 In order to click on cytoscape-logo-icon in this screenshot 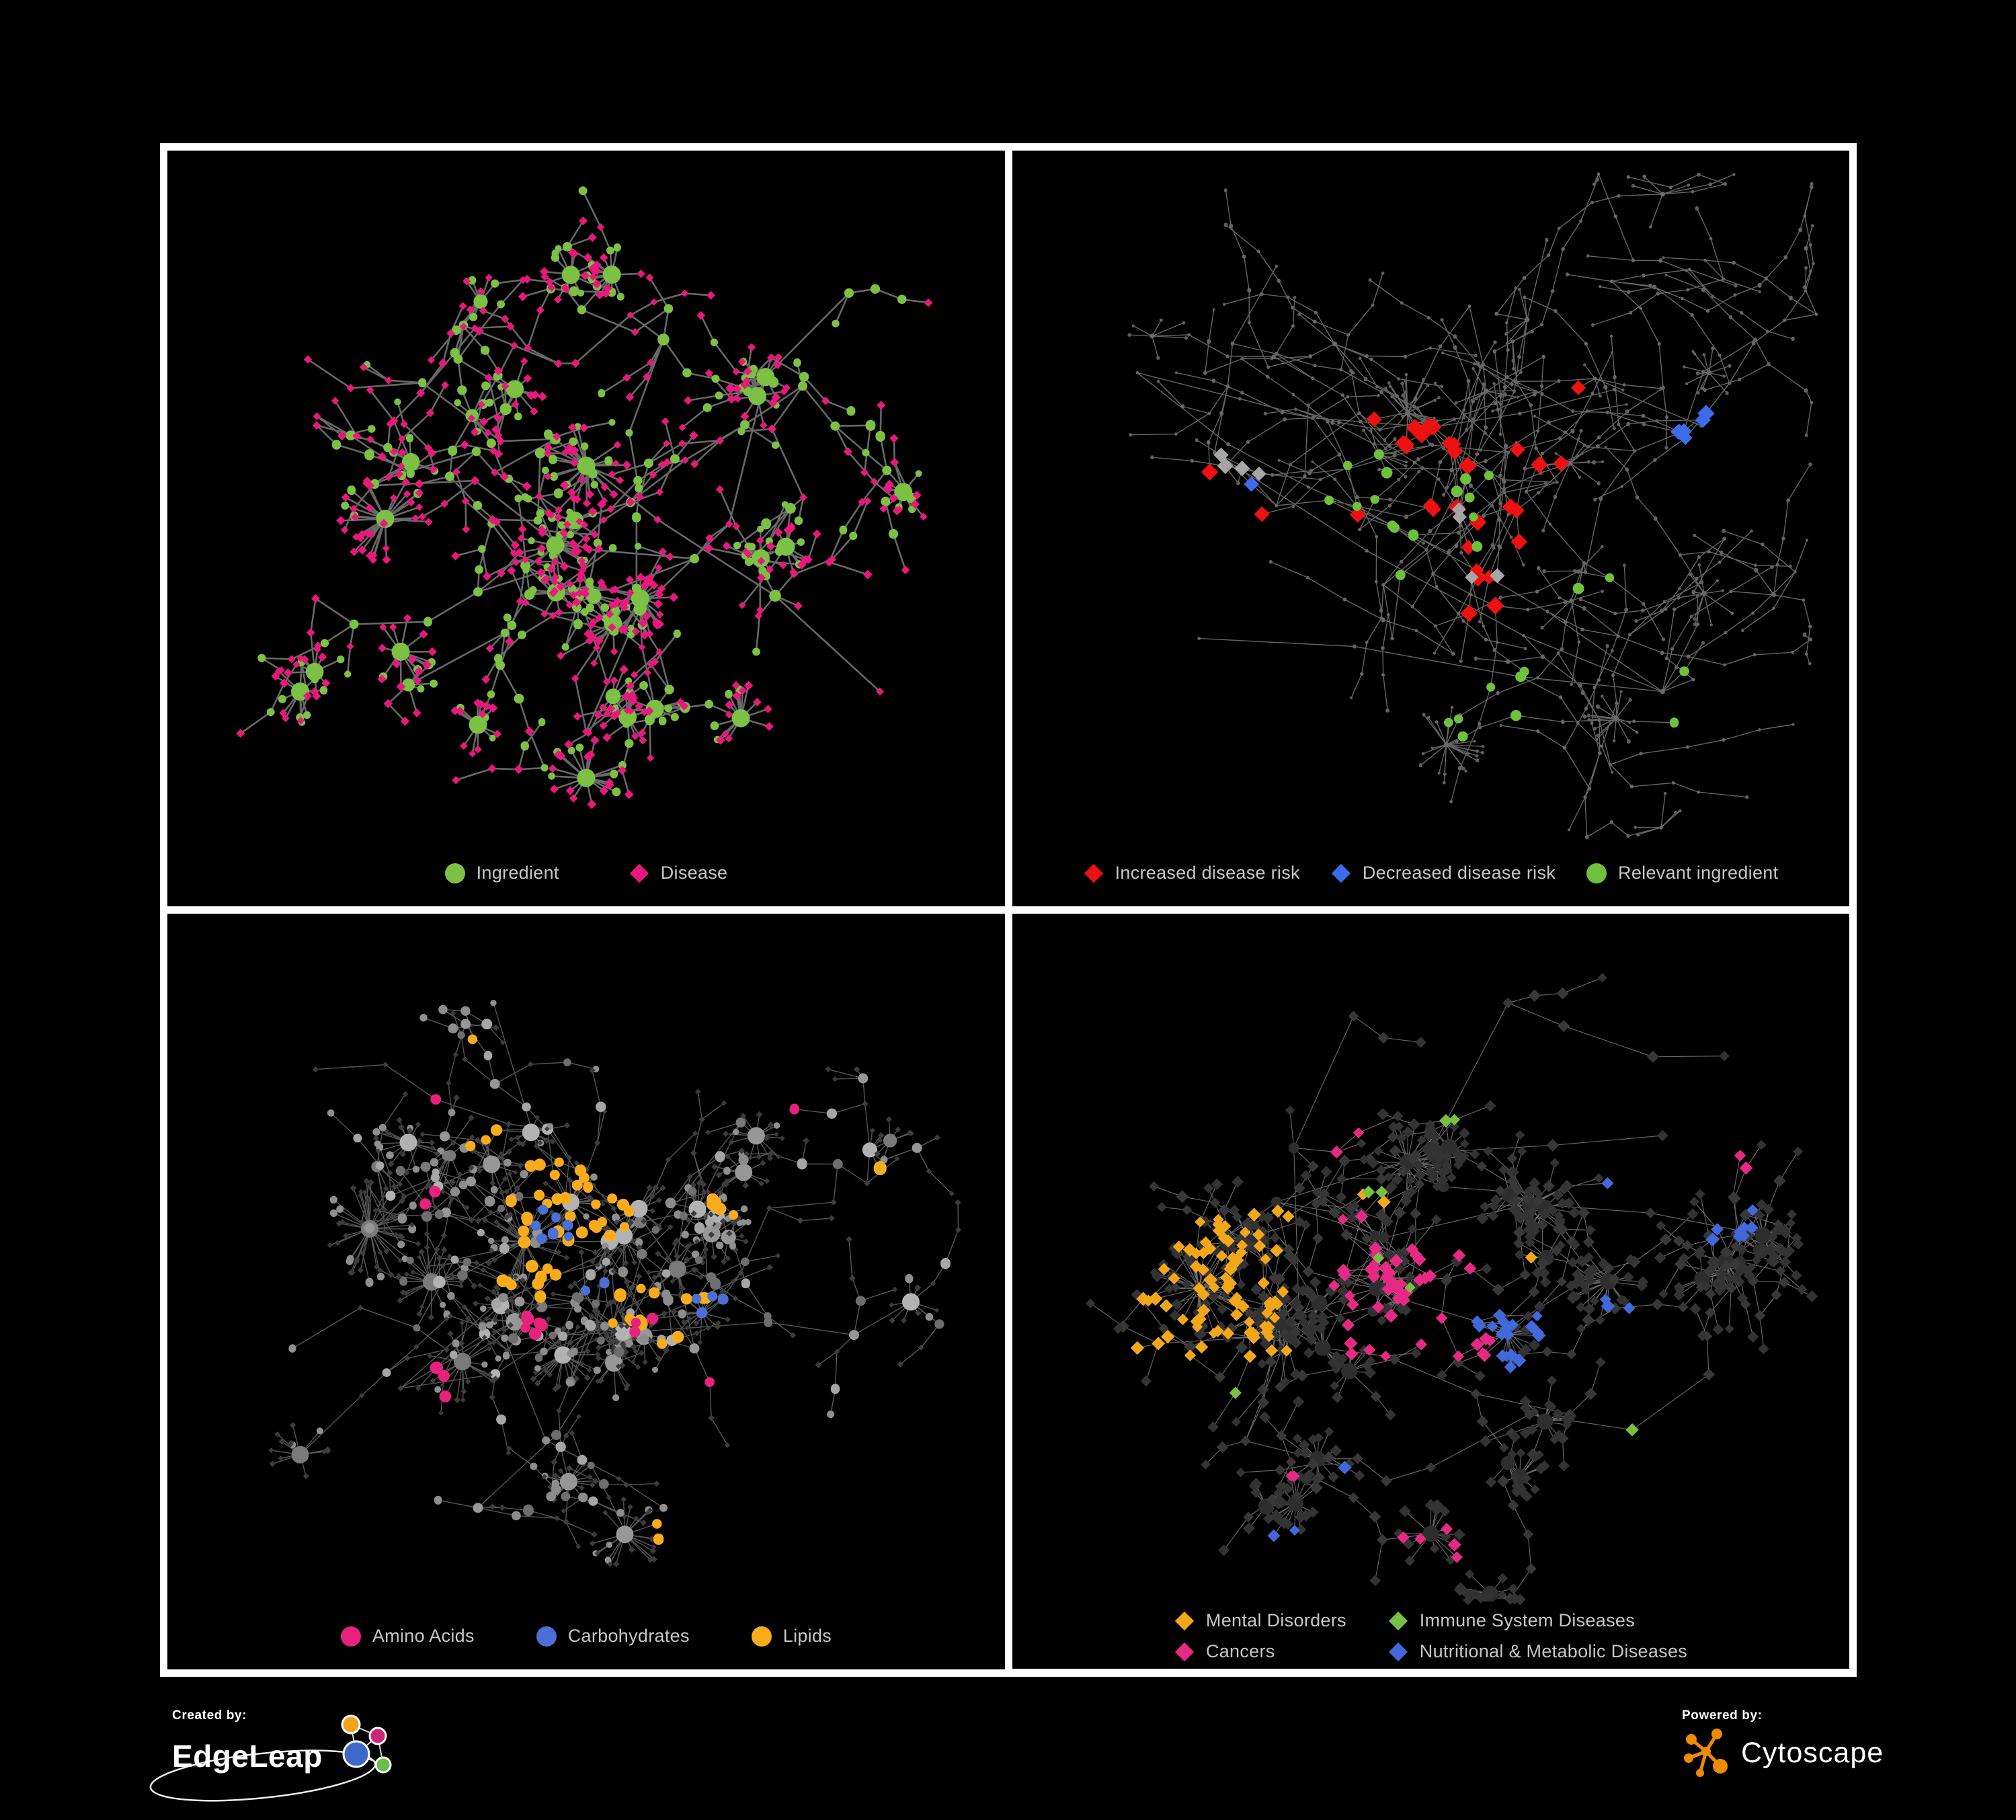, I will do `click(1706, 1753)`.